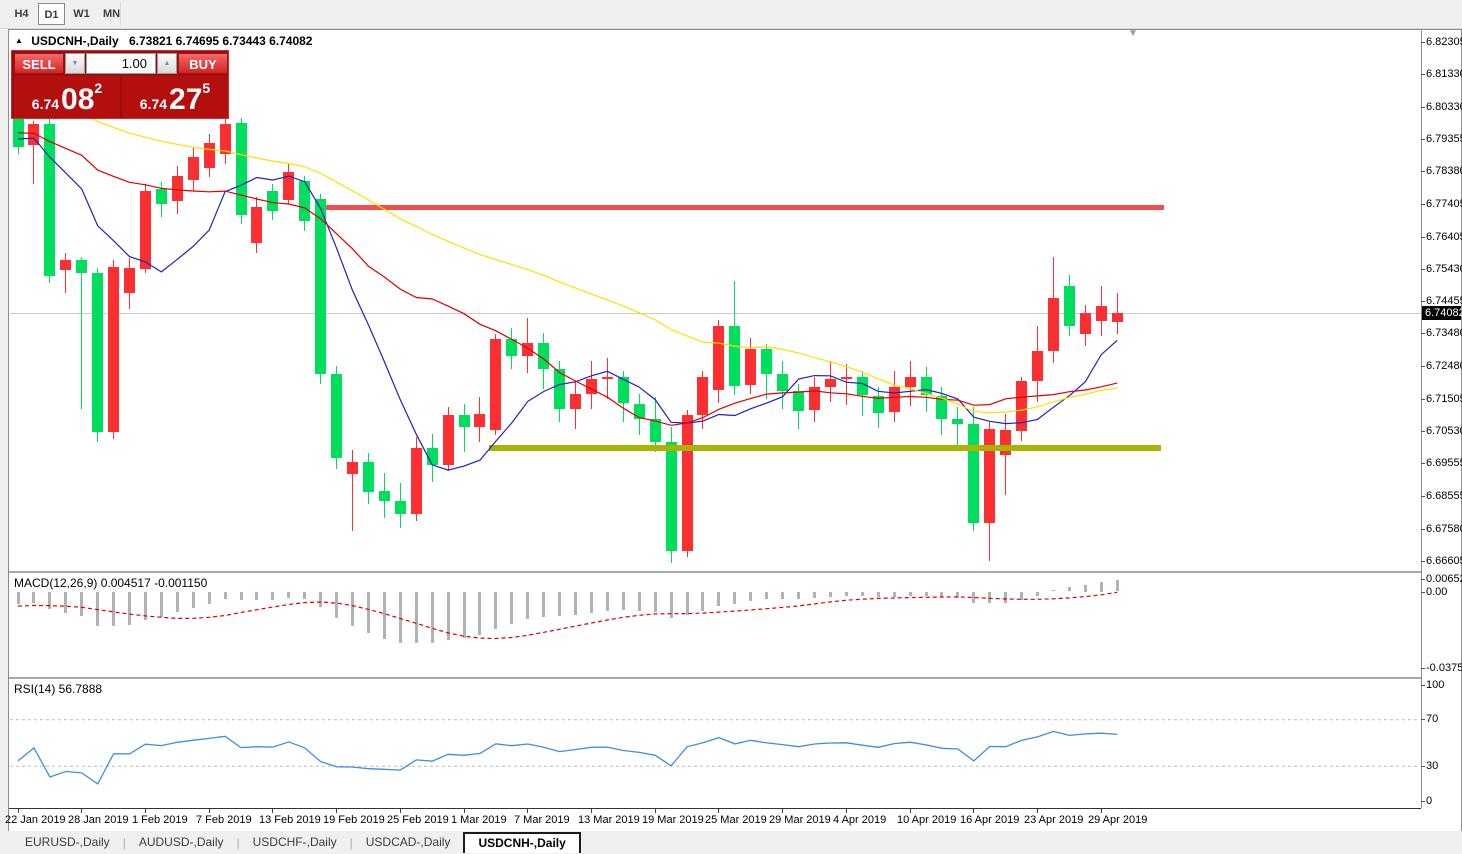  I want to click on tab-usdcad-daily: USDCAD-,Daily, so click(408, 842).